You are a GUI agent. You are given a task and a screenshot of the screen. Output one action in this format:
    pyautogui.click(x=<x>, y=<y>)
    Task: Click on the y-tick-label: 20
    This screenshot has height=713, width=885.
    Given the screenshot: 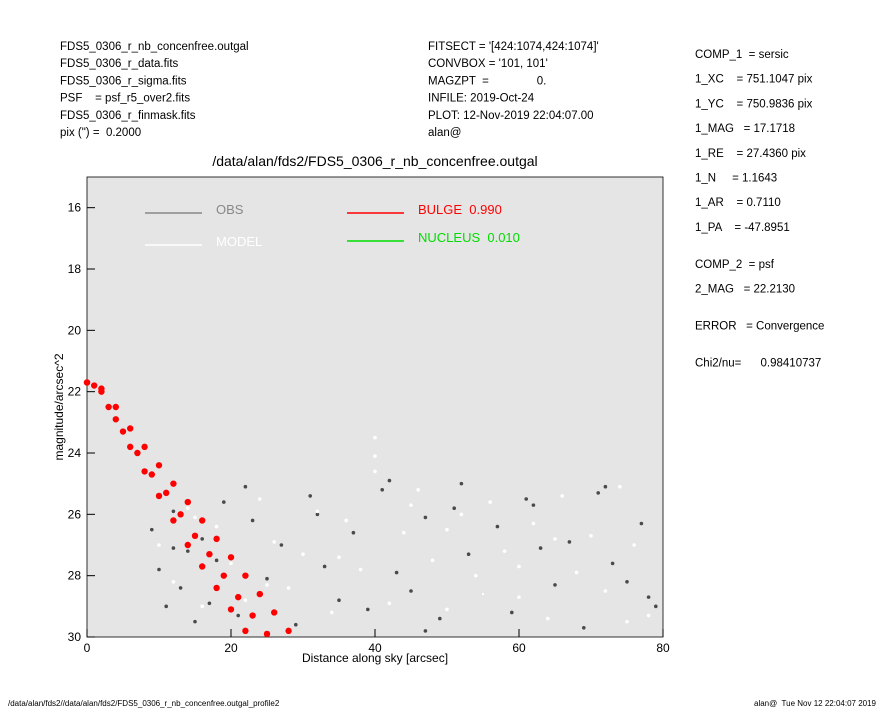 What is the action you would take?
    pyautogui.click(x=75, y=330)
    